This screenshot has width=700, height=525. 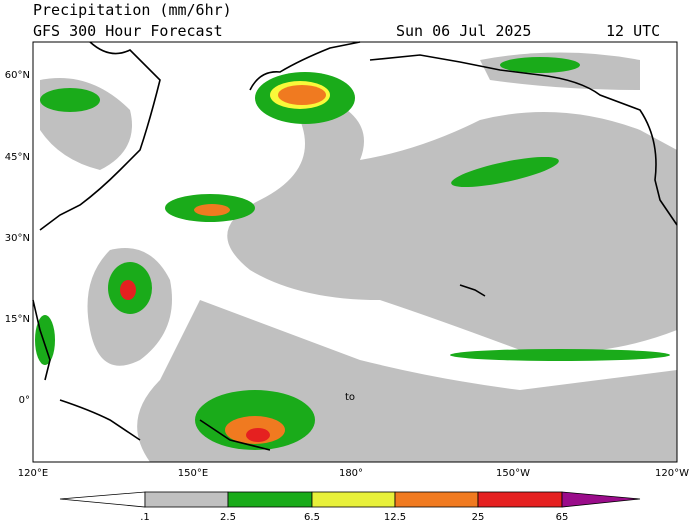 I want to click on colorbar-label: 12.5, so click(x=395, y=517).